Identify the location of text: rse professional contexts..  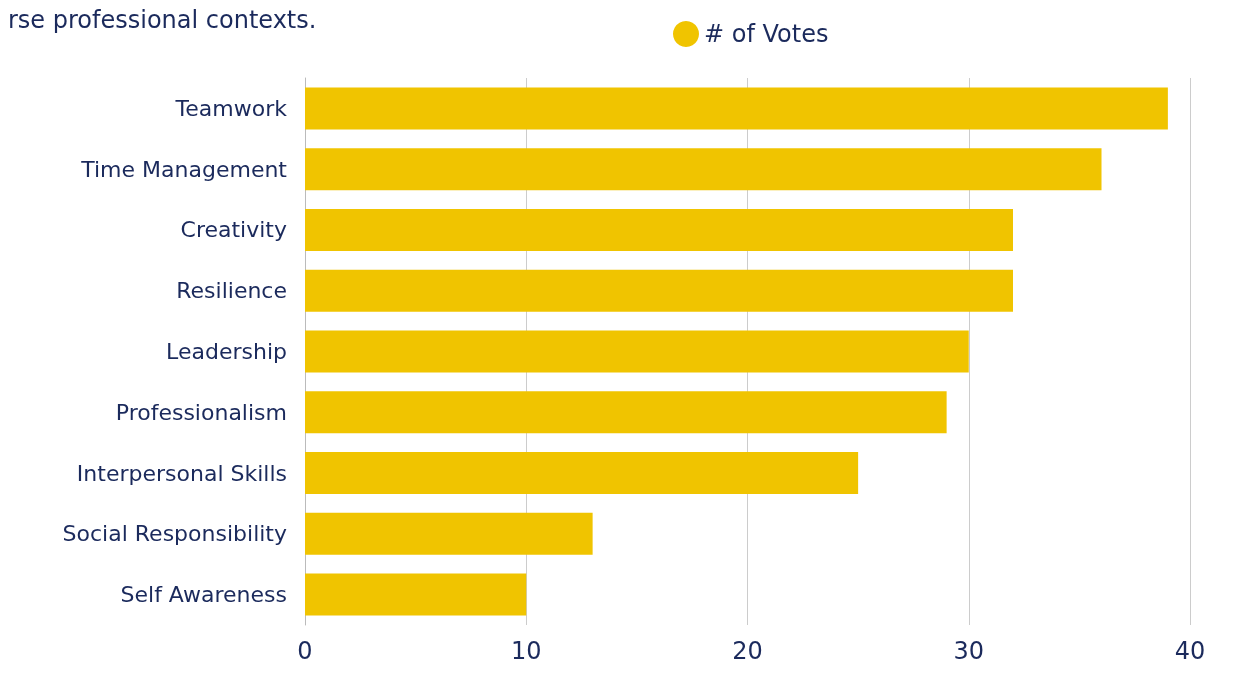
(162, 20).